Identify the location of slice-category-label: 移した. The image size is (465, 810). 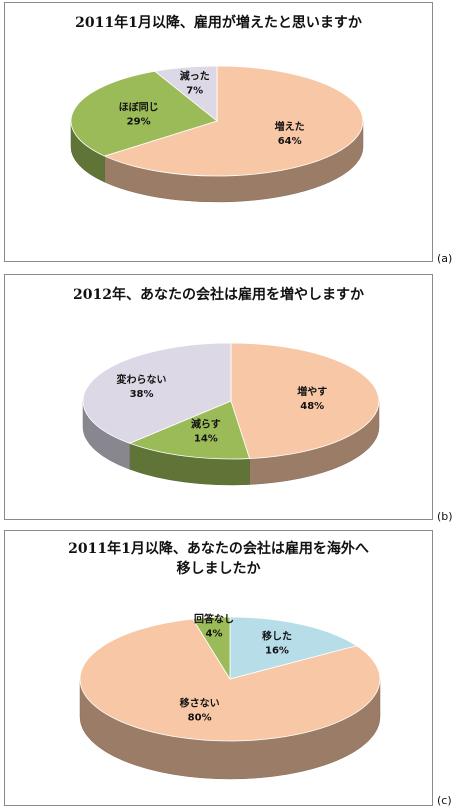
(277, 636).